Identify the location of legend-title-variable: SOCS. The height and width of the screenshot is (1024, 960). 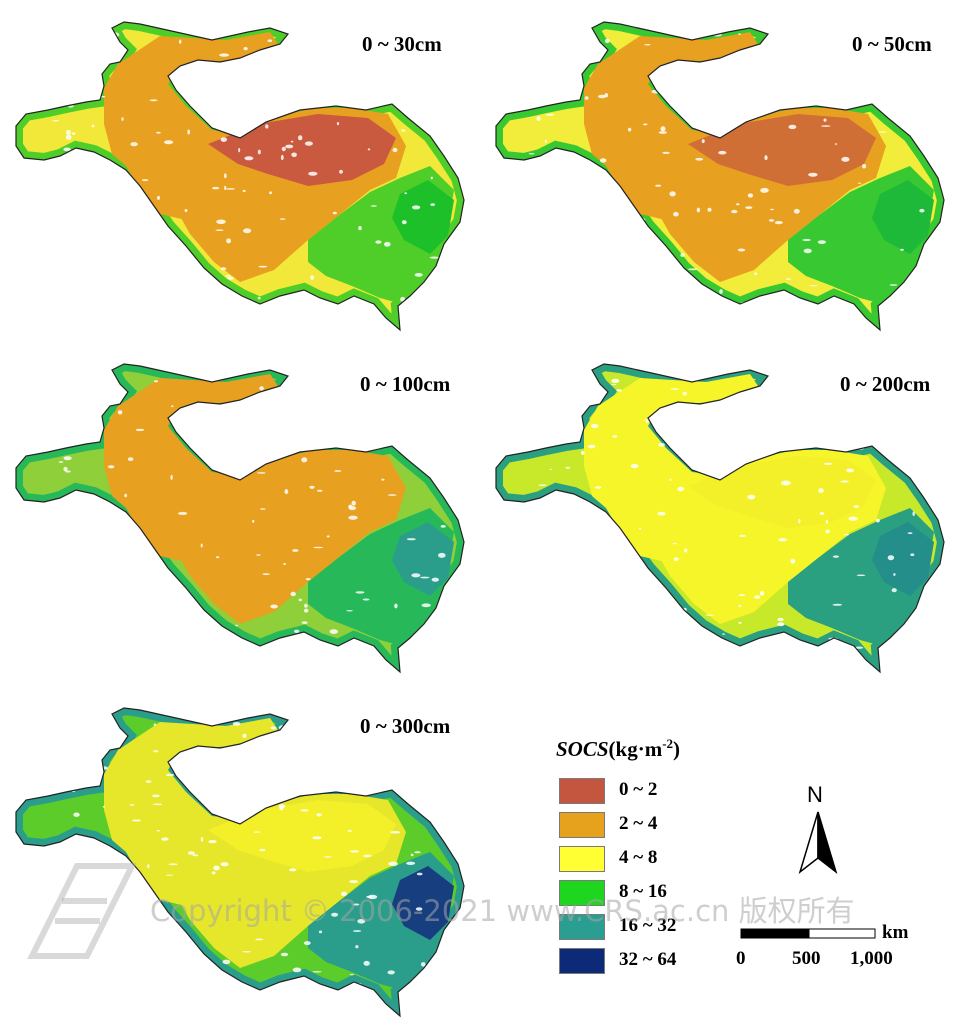
(582, 749).